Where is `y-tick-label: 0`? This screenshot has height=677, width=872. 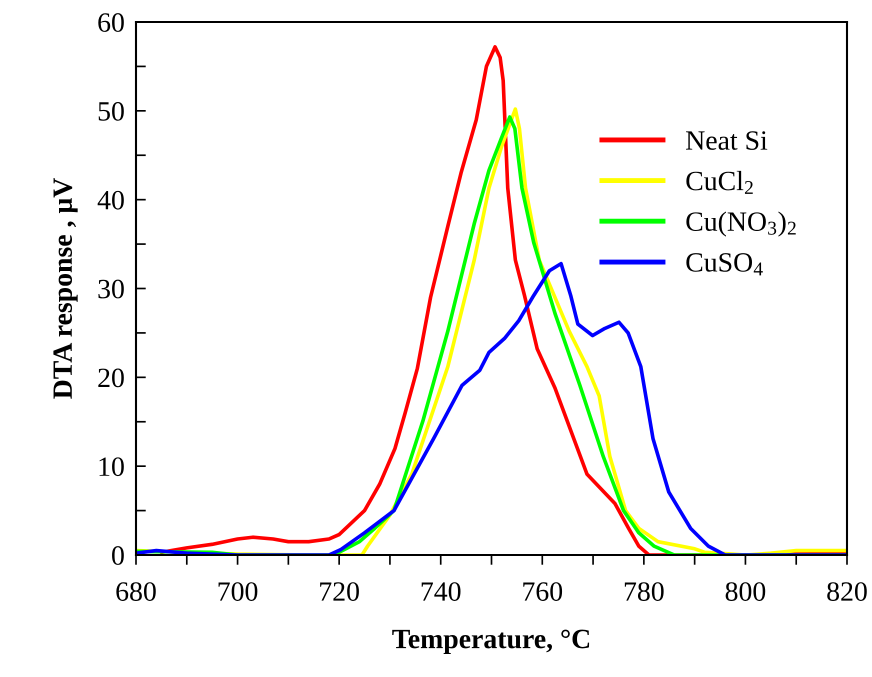 y-tick-label: 0 is located at coordinates (118, 555).